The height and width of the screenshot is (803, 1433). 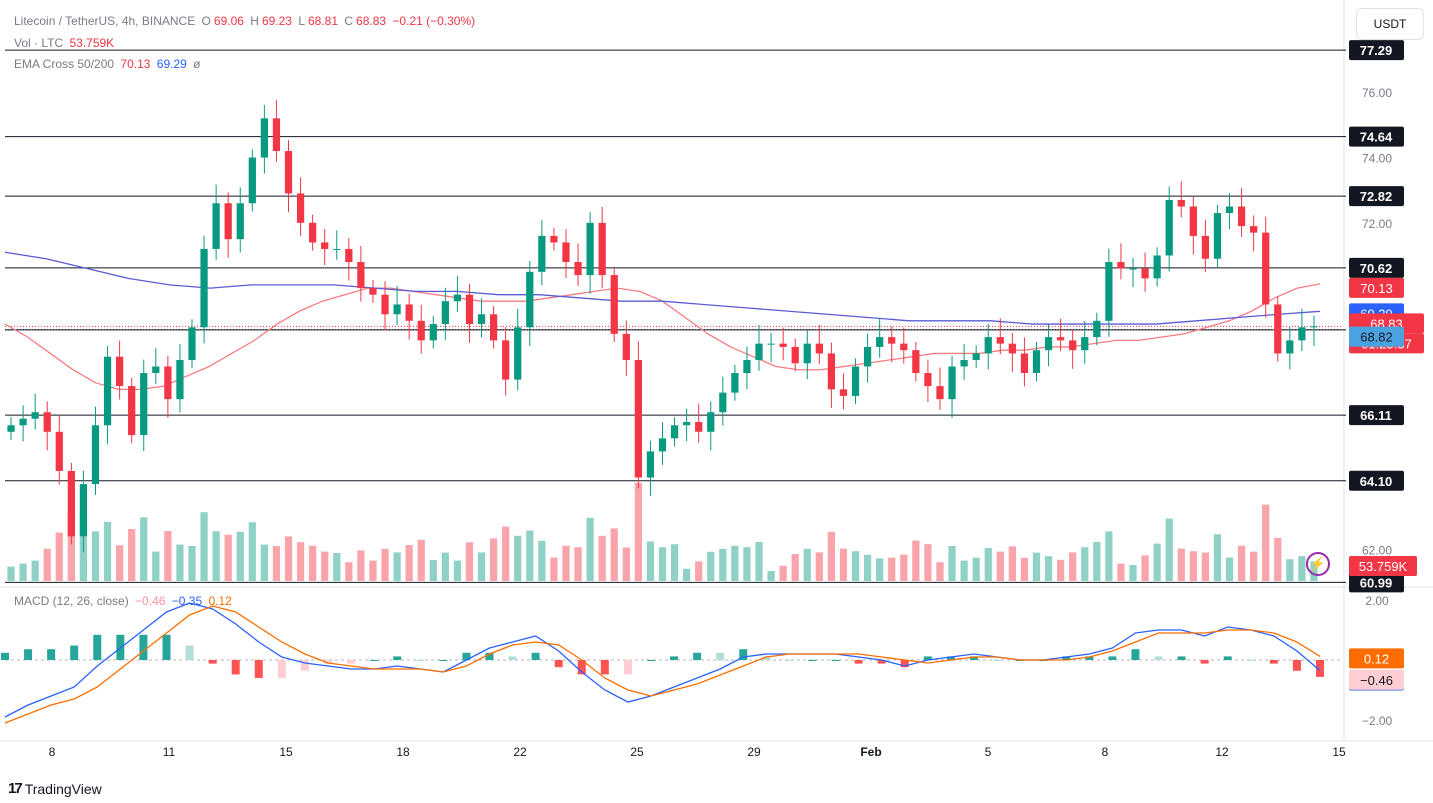 What do you see at coordinates (63, 788) in the screenshot?
I see `brand-name: TradingView` at bounding box center [63, 788].